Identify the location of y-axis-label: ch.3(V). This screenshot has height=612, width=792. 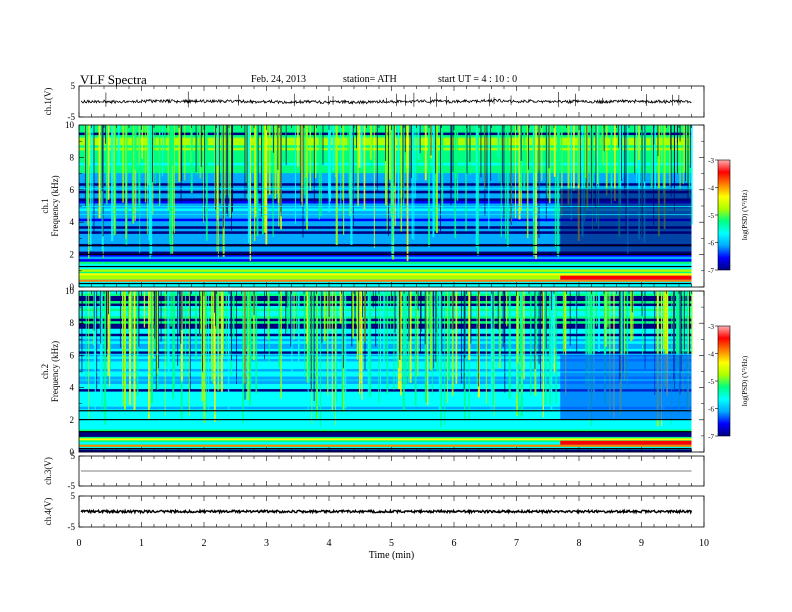
(48, 471).